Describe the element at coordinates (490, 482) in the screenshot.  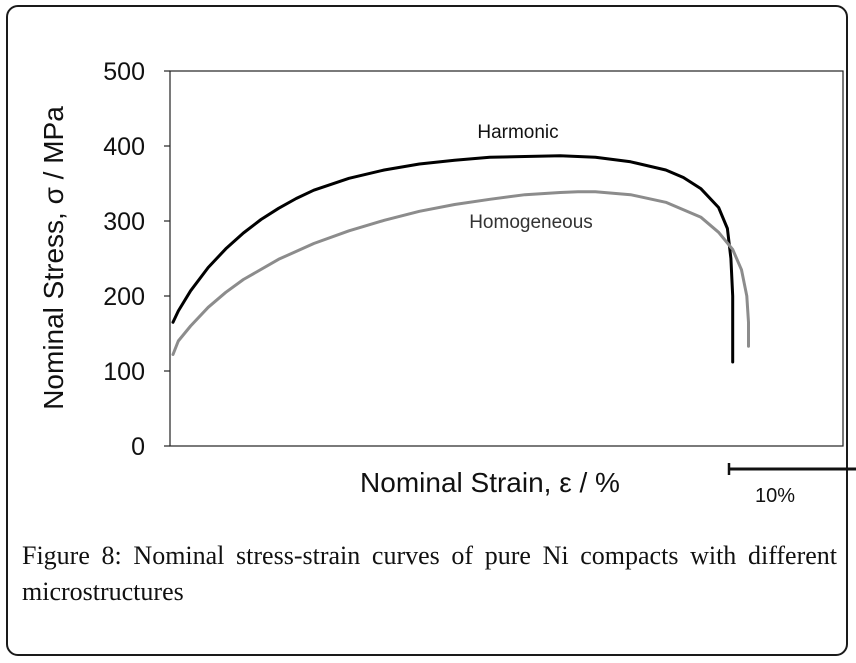
I see `x-axis-title: Nominal Strain, ε / %` at that location.